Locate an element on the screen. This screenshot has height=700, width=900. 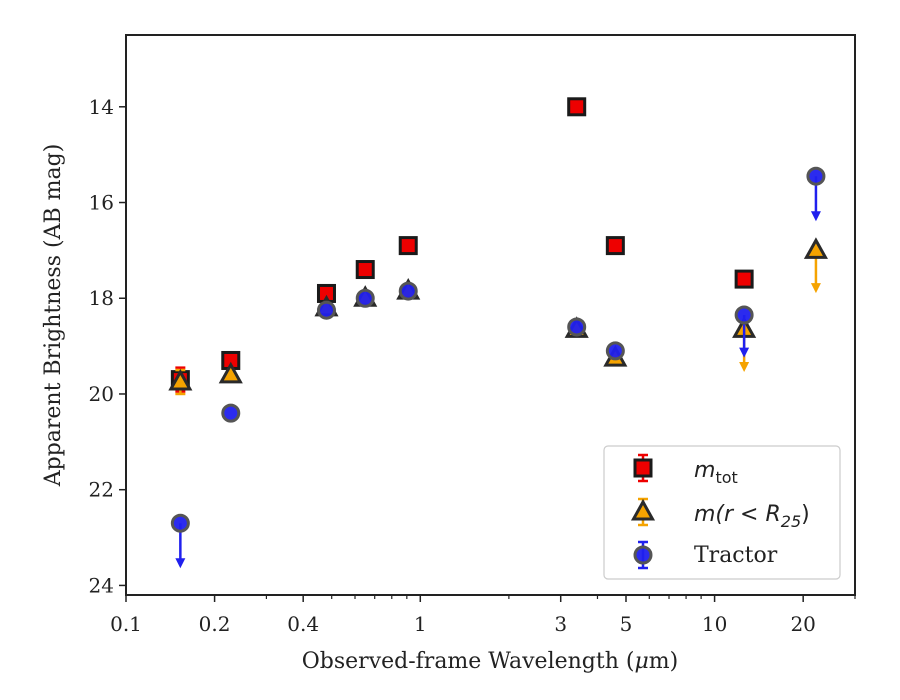
x-tick-label: 0.2 is located at coordinates (215, 624).